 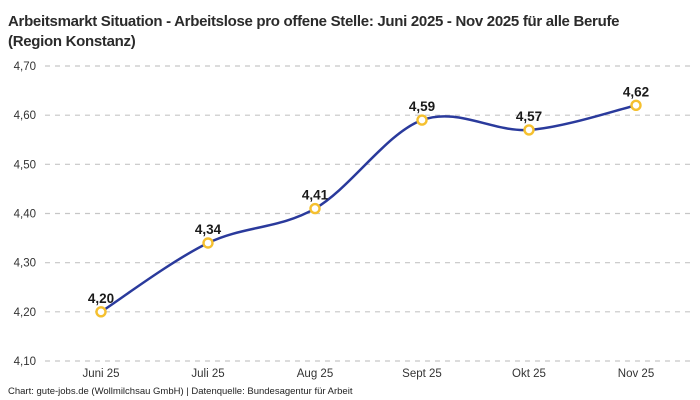 I want to click on data-point-label: 4,57, so click(x=529, y=116).